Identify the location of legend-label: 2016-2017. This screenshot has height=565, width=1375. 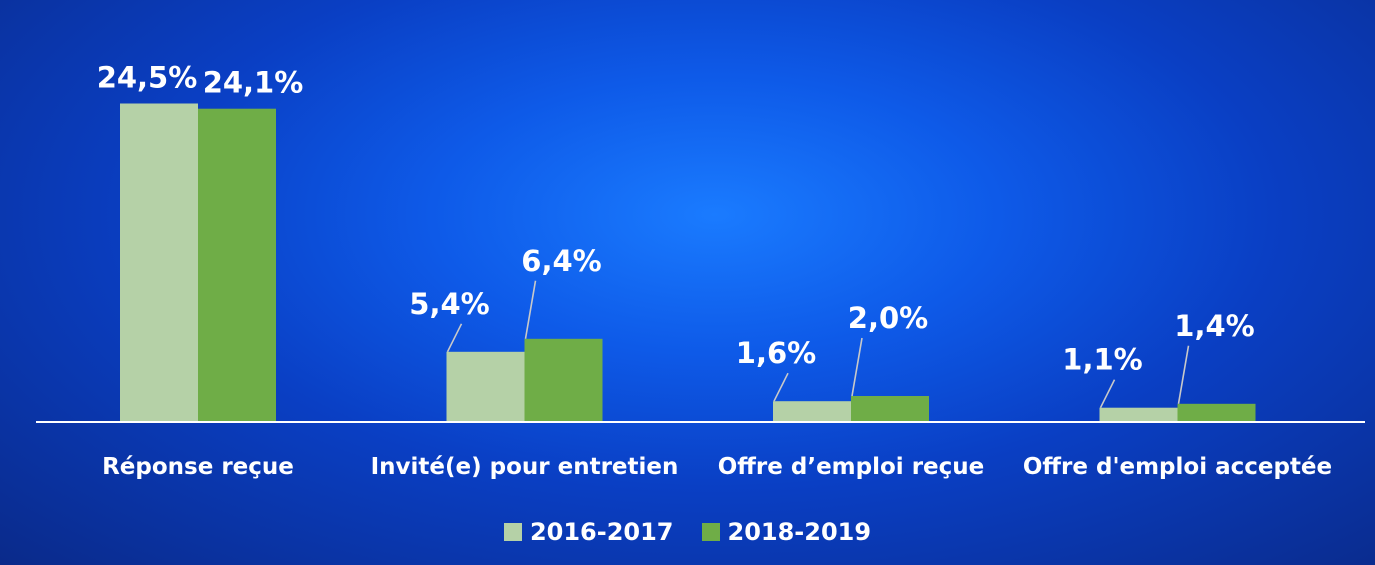
(601, 532).